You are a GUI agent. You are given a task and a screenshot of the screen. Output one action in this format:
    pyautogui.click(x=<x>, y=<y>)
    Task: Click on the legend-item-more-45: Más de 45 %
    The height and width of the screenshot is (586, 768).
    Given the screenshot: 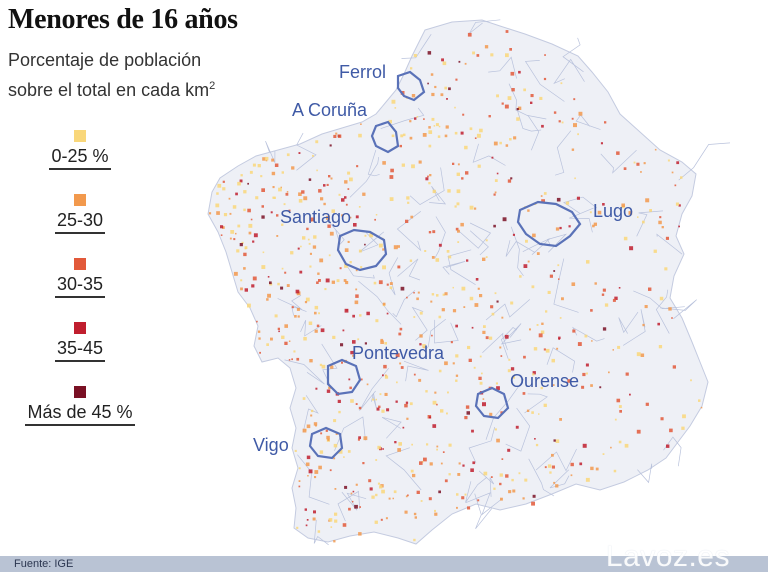 What is the action you would take?
    pyautogui.click(x=80, y=406)
    